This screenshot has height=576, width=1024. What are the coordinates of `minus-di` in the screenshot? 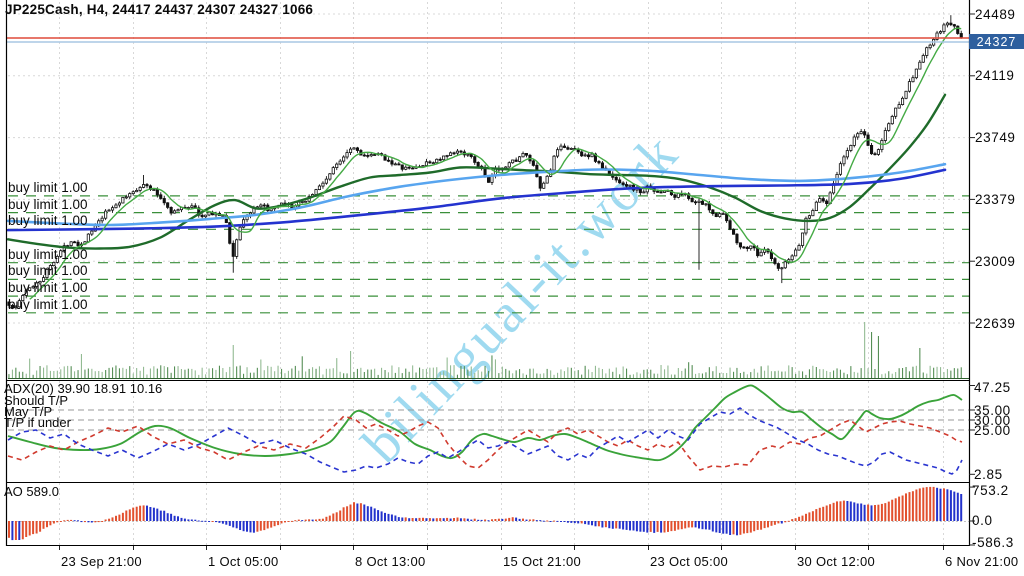 It's located at (485, 441).